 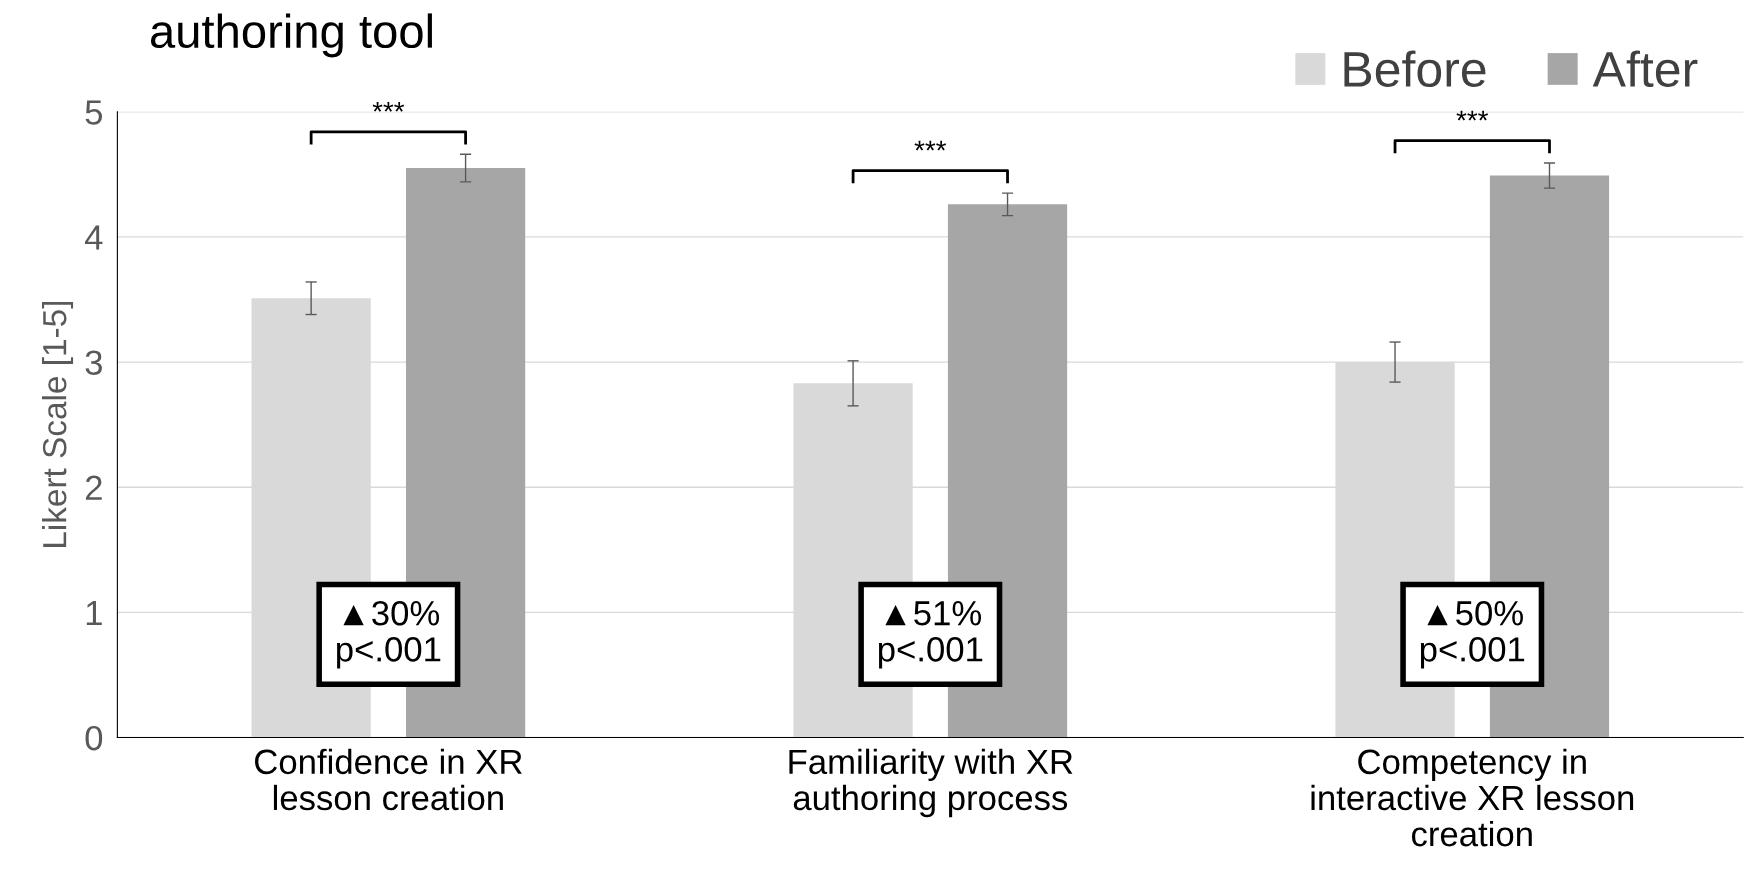 I want to click on legend-label: Before, so click(x=1415, y=69).